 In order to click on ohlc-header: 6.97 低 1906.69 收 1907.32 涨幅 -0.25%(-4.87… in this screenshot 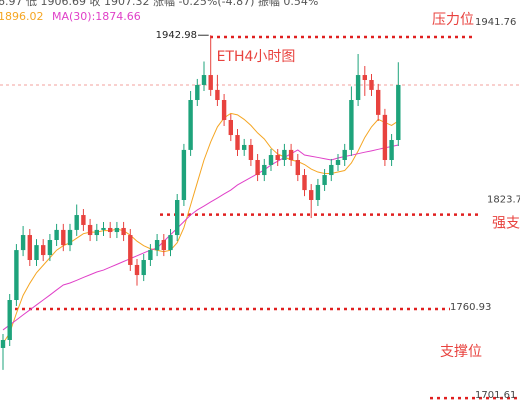, I will do `click(159, 4)`.